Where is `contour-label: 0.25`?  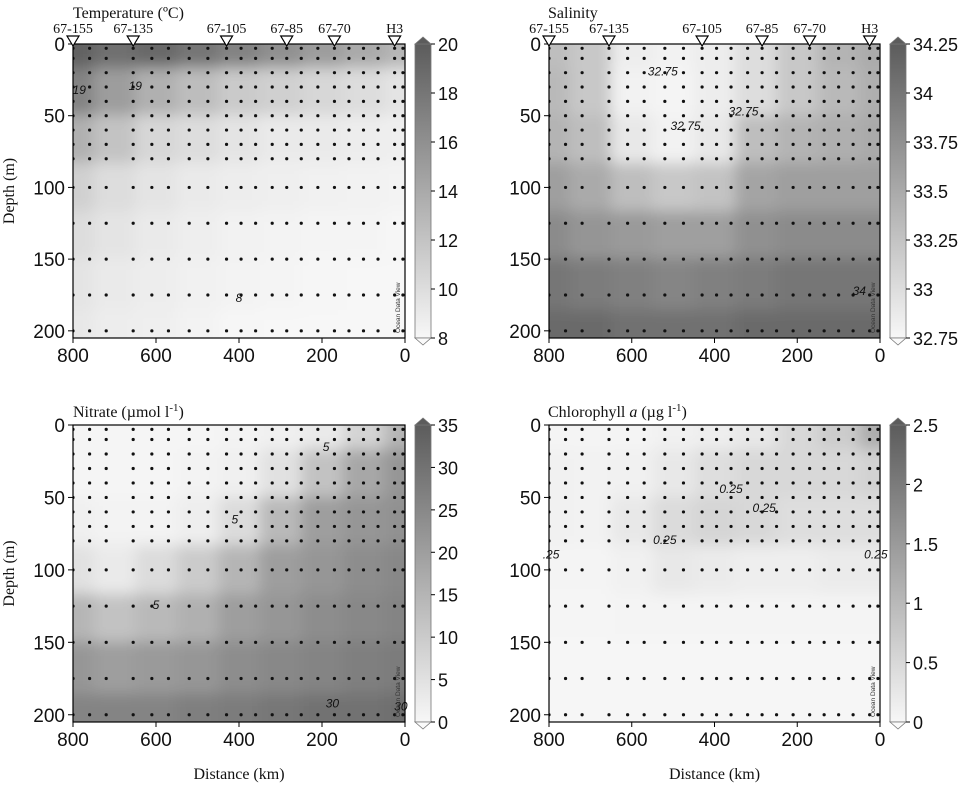 contour-label: 0.25 is located at coordinates (876, 554).